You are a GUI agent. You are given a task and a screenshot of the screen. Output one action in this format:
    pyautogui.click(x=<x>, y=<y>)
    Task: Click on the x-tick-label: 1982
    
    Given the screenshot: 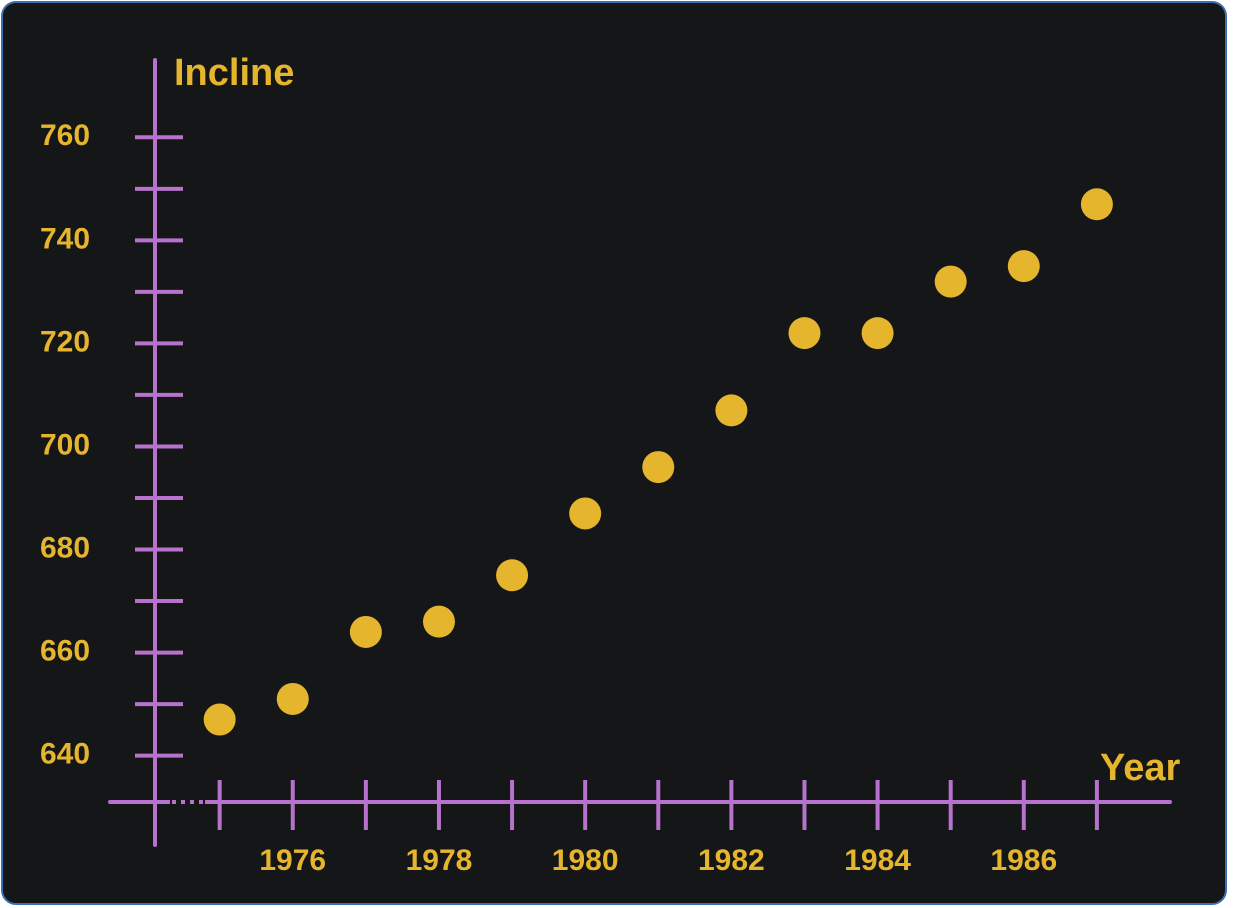 What is the action you would take?
    pyautogui.click(x=731, y=860)
    